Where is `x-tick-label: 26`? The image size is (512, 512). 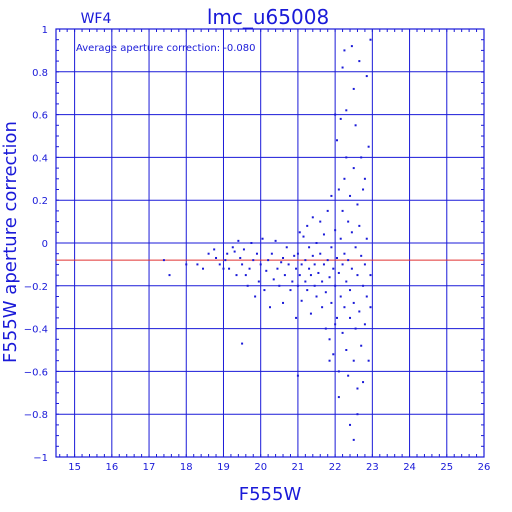 x-tick-label: 26 is located at coordinates (484, 467).